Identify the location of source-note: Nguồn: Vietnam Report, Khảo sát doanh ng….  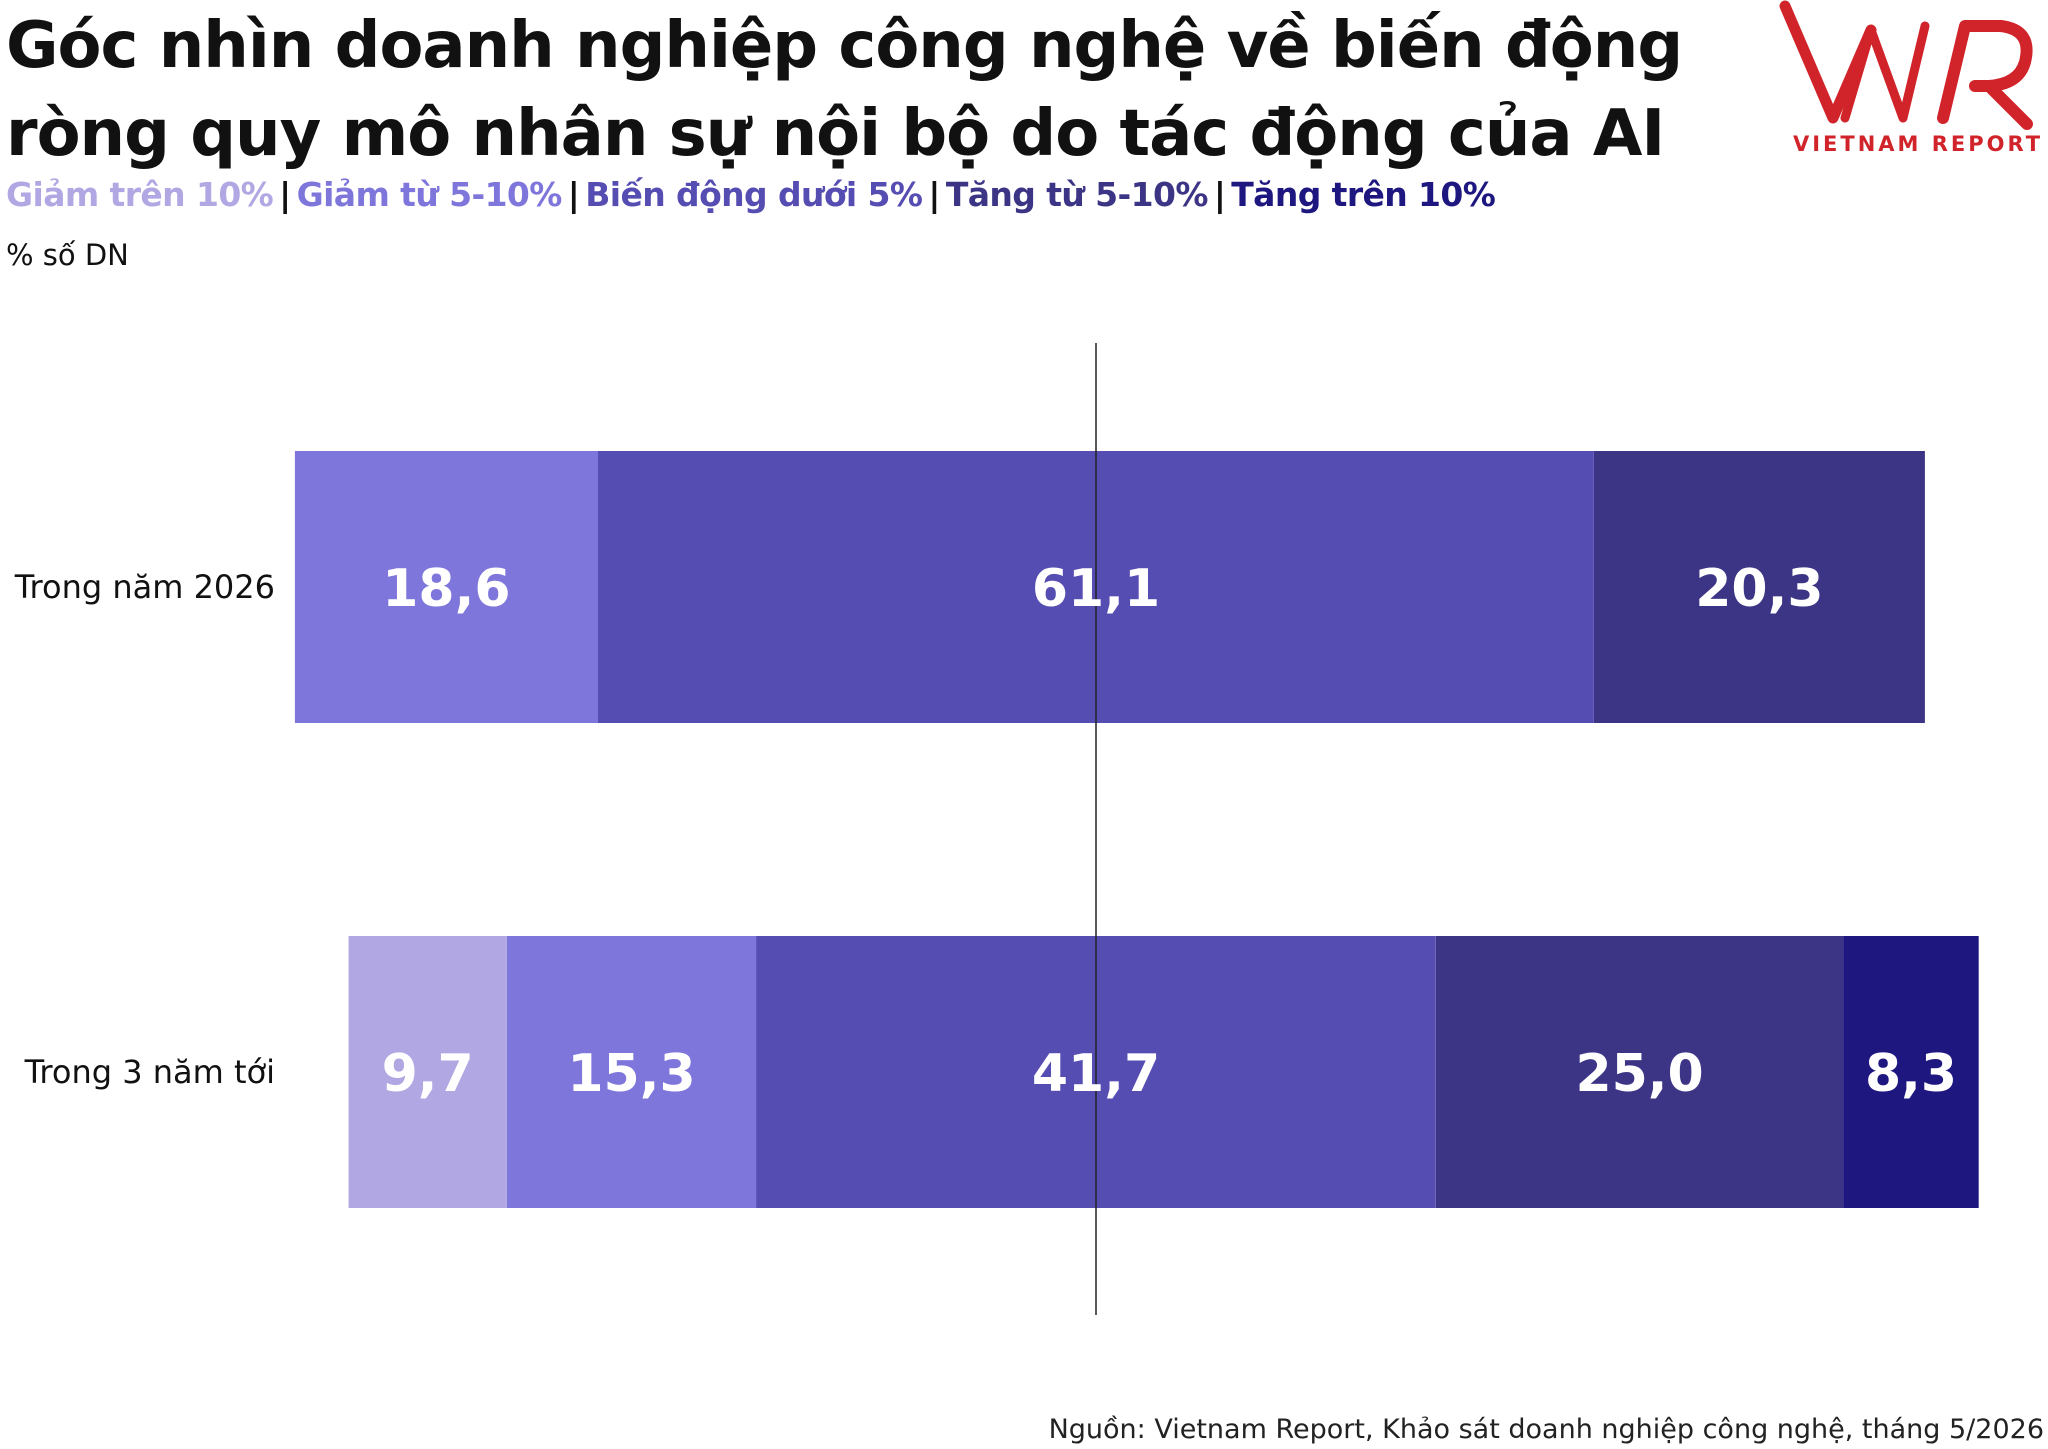
(1546, 1429).